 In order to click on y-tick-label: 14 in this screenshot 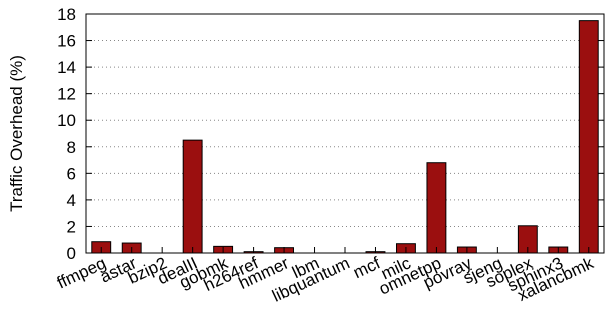, I will do `click(66, 67)`.